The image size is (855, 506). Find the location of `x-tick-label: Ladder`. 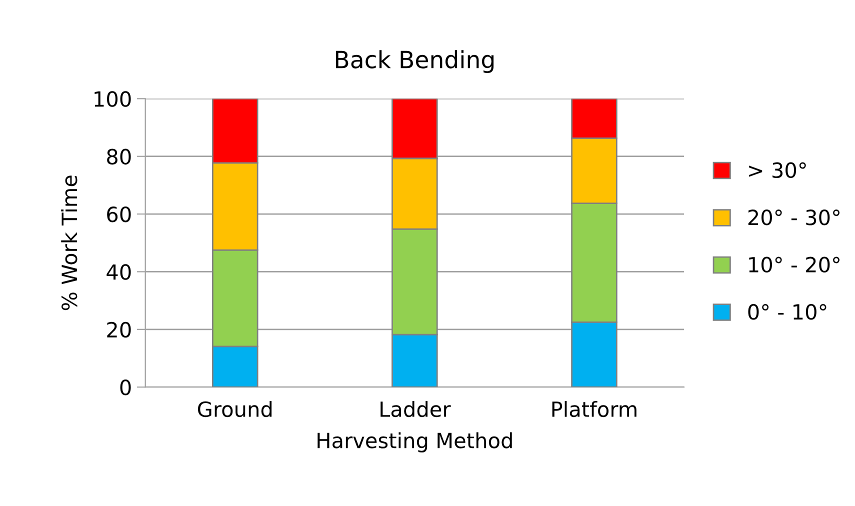

x-tick-label: Ladder is located at coordinates (415, 409).